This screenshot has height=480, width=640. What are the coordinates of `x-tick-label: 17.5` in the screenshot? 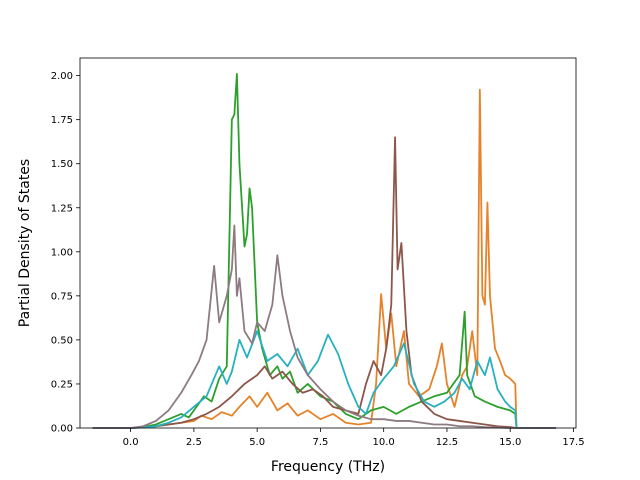 It's located at (573, 442).